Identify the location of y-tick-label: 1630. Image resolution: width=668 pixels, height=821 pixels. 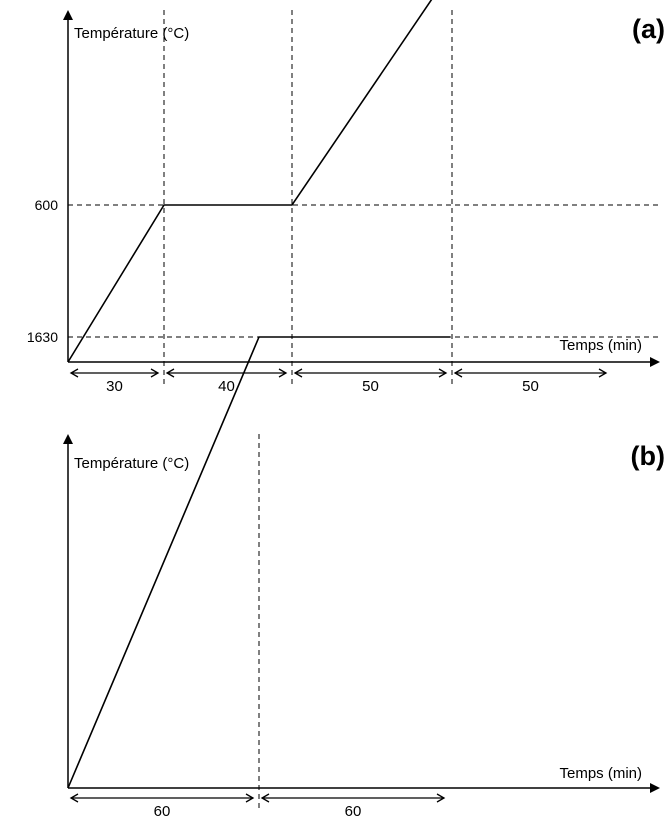
(42, 337).